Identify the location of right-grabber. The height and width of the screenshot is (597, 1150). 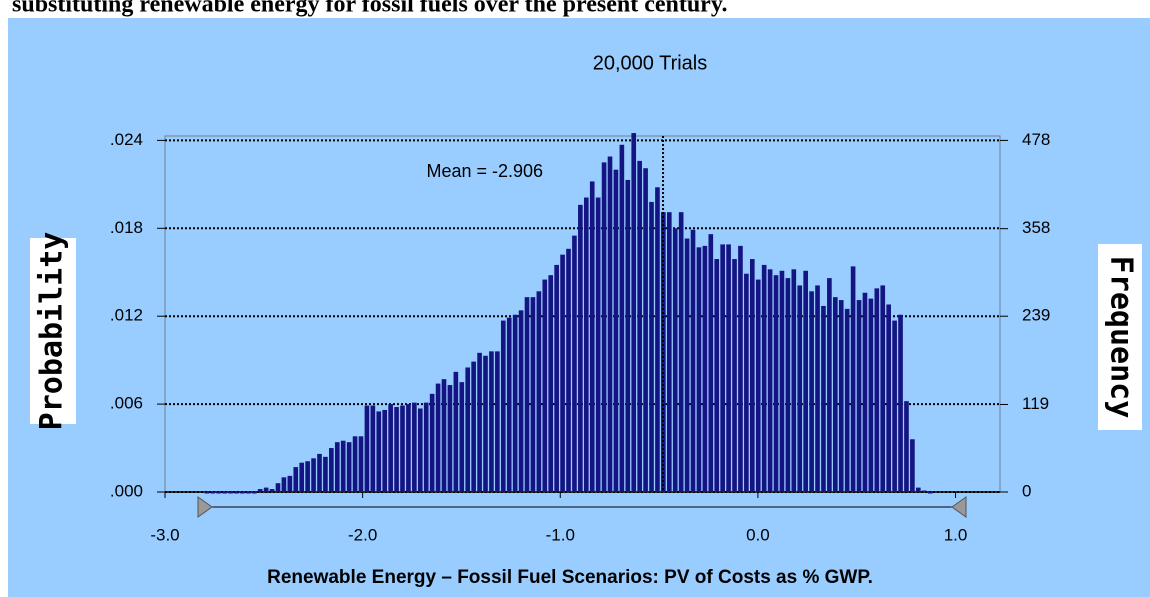
(959, 507).